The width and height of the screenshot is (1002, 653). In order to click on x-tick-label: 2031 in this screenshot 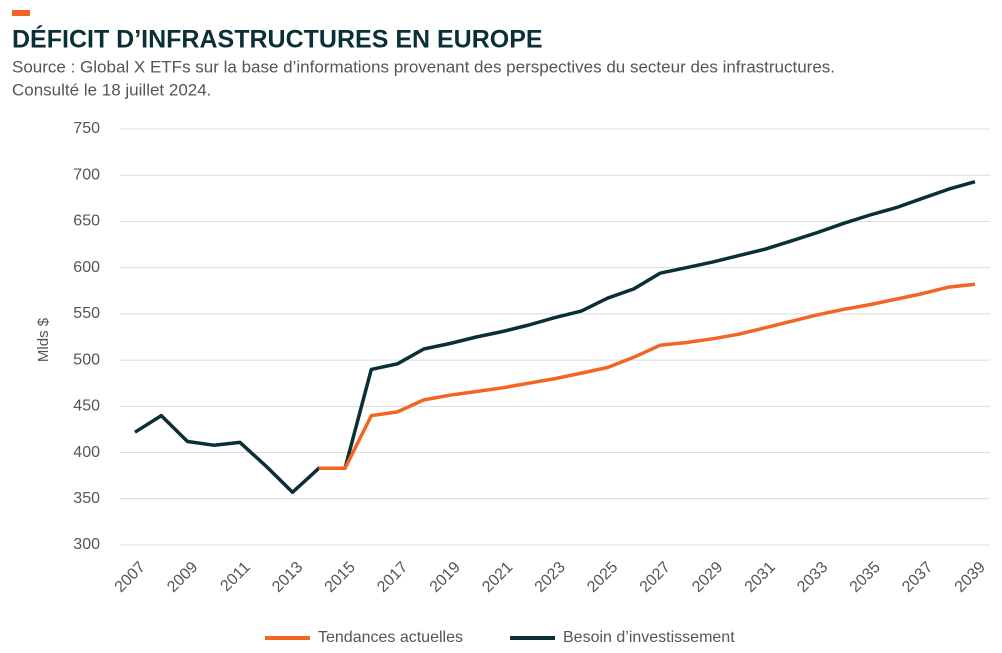, I will do `click(760, 577)`.